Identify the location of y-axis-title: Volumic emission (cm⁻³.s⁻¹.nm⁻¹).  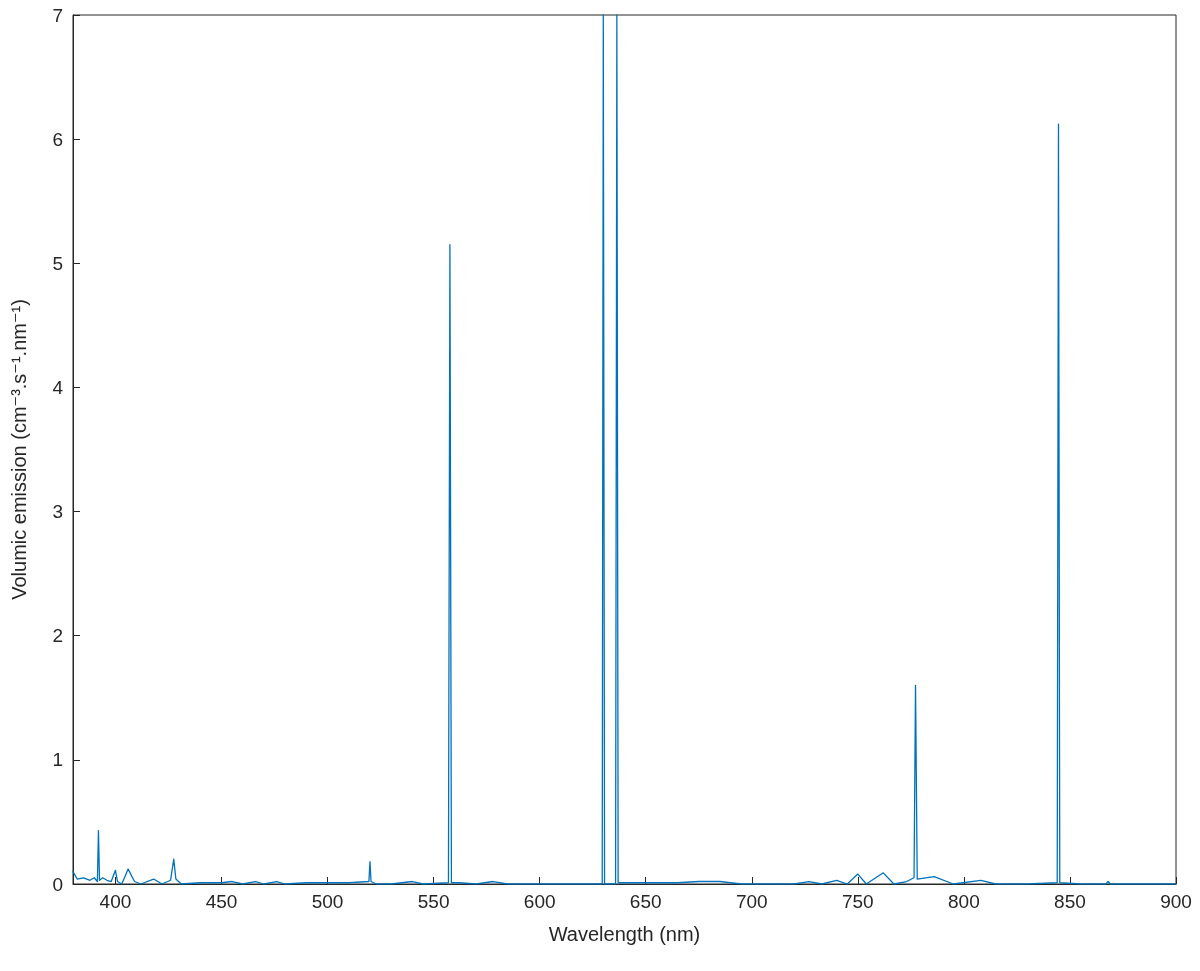
(19, 449).